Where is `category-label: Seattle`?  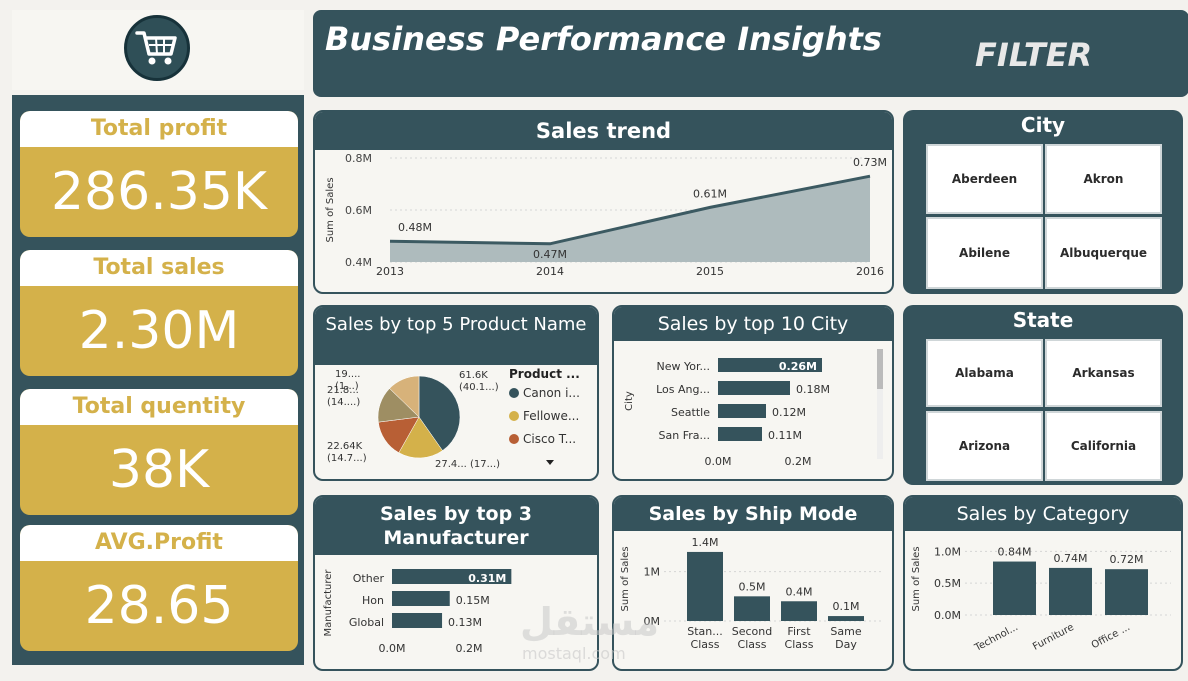
category-label: Seattle is located at coordinates (690, 412).